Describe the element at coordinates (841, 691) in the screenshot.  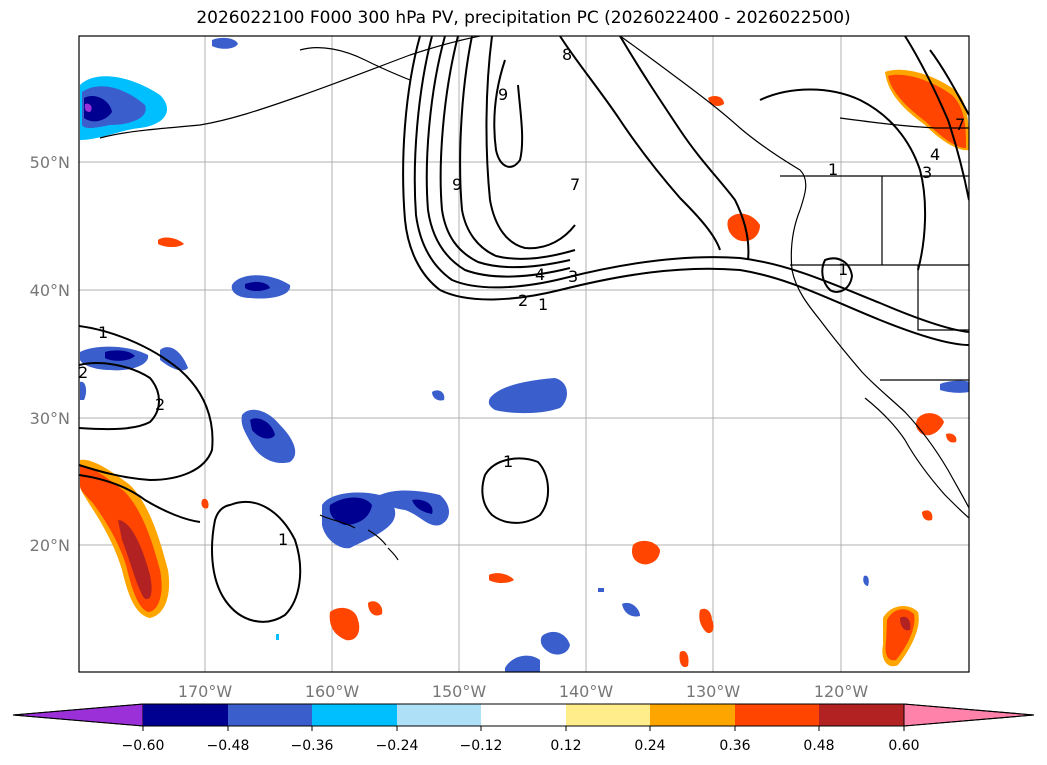
I see `lon-label-120w: 120°W` at that location.